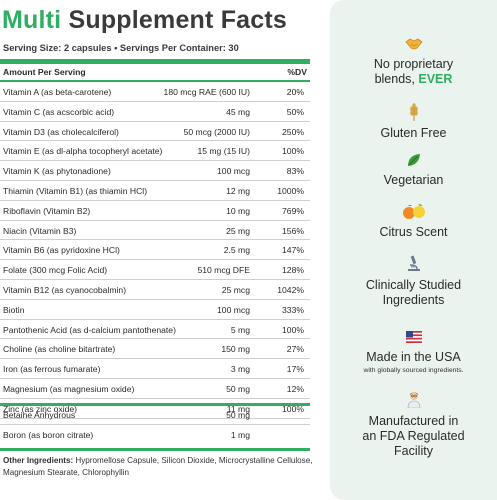  What do you see at coordinates (293, 250) in the screenshot?
I see `nutrient-dv: 147%` at bounding box center [293, 250].